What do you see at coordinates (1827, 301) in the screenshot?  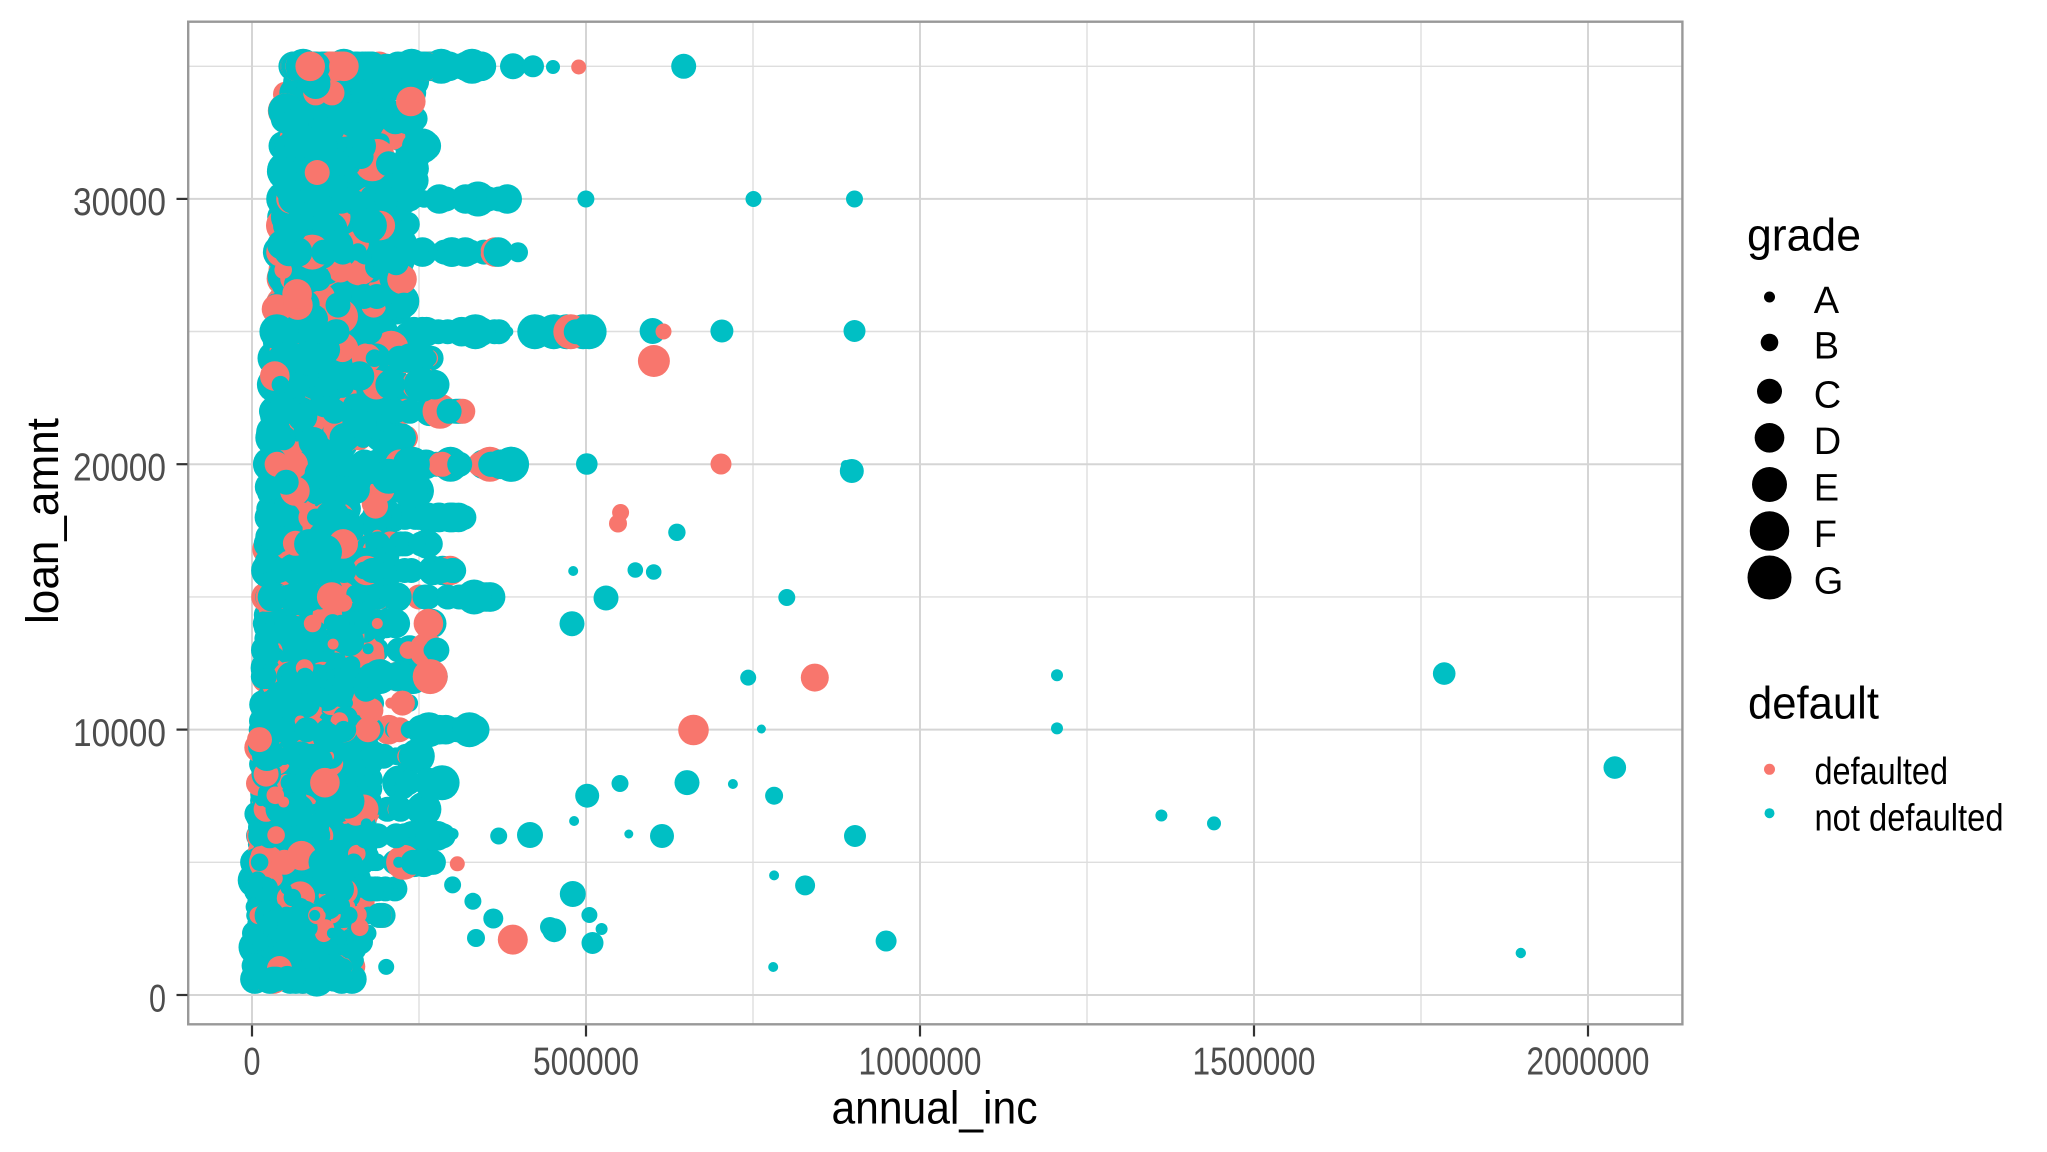 I see `svg-text: A` at bounding box center [1827, 301].